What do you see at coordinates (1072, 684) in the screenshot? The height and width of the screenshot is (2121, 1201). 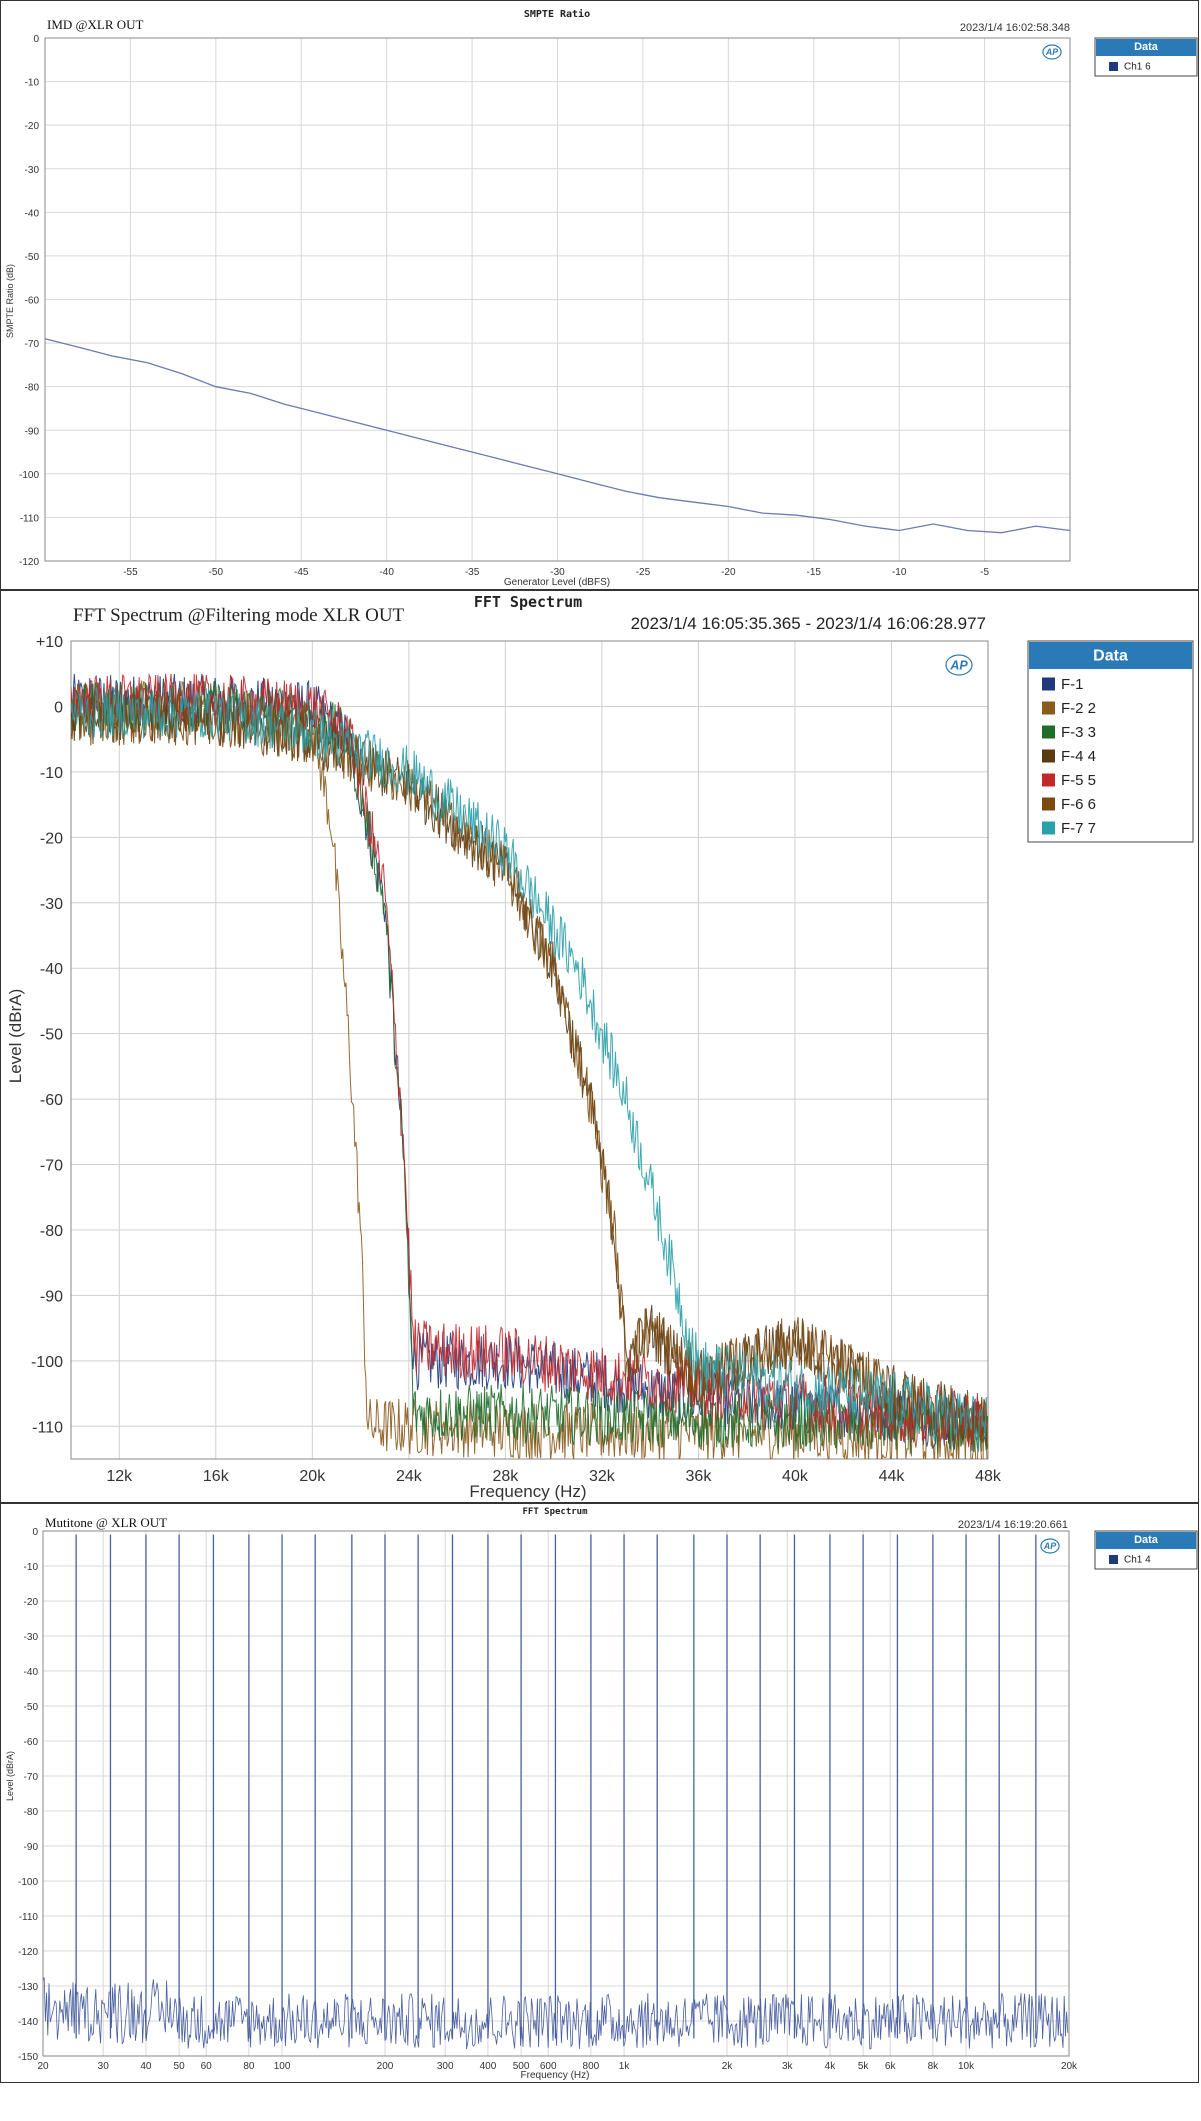 I see `legend-item-label: F-1` at bounding box center [1072, 684].